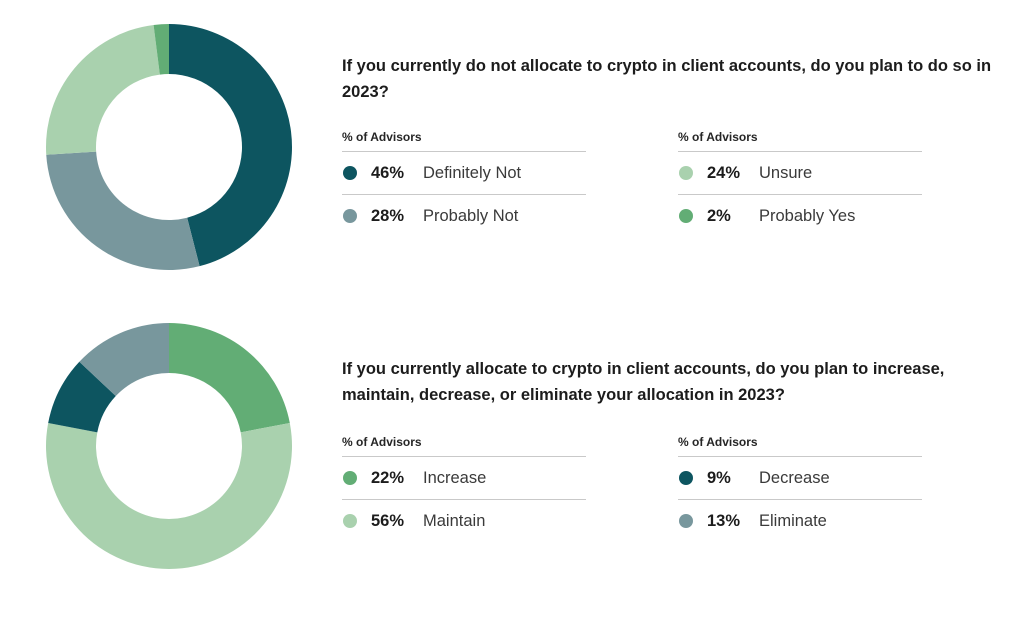 The image size is (1024, 621). Describe the element at coordinates (472, 172) in the screenshot. I see `legend-label: Definitely Not` at that location.